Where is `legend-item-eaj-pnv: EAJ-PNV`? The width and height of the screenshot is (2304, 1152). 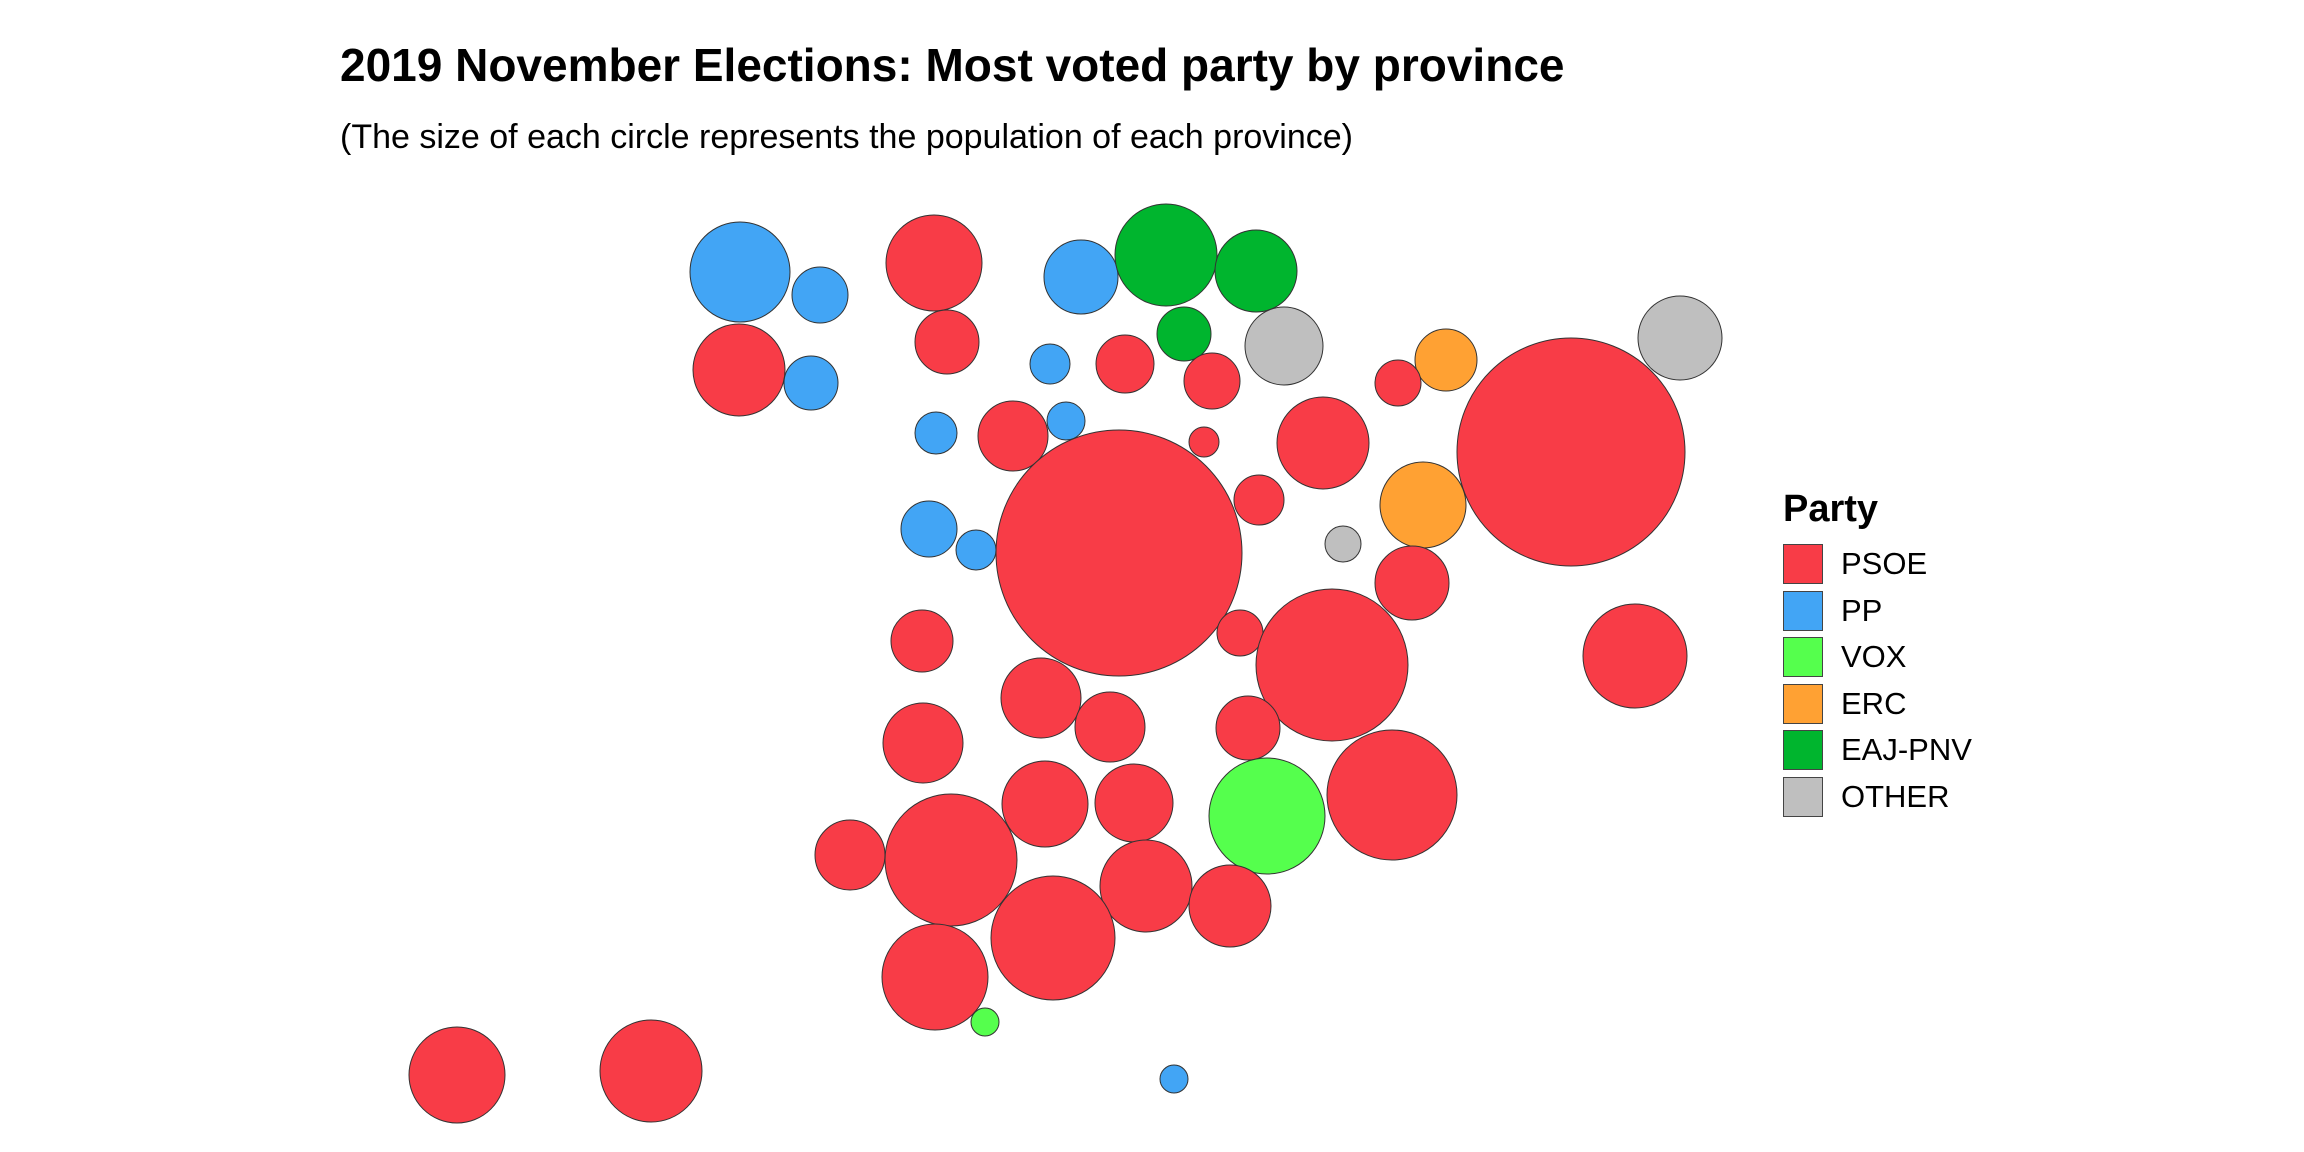 legend-item-eaj-pnv: EAJ-PNV is located at coordinates (1877, 750).